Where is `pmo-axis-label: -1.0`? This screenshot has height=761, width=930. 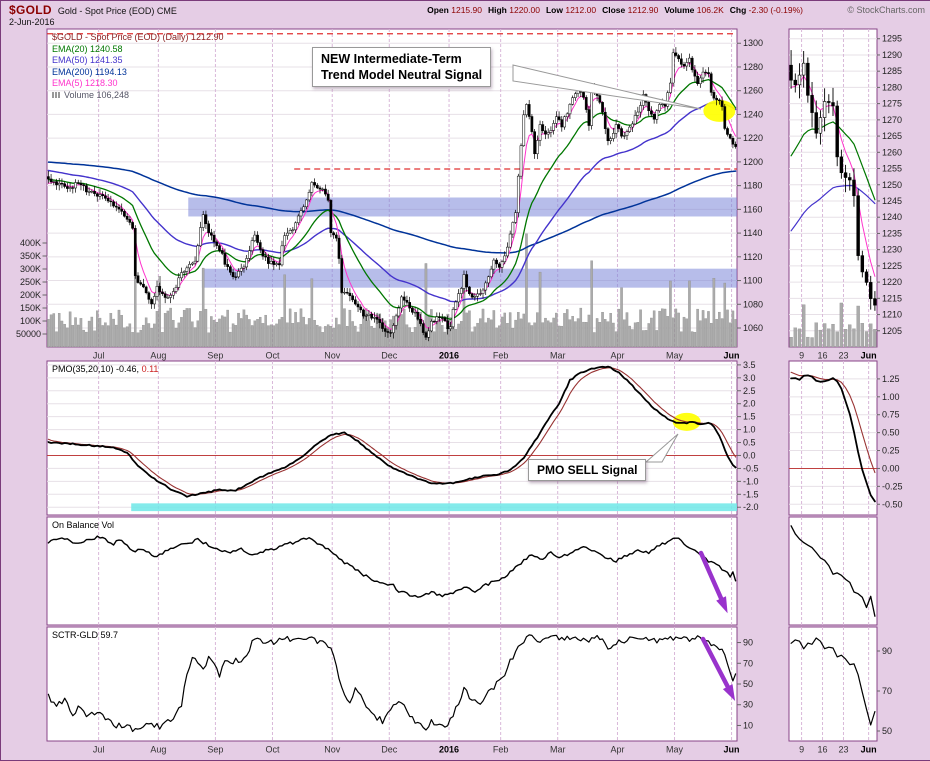 pmo-axis-label: -1.0 is located at coordinates (751, 481).